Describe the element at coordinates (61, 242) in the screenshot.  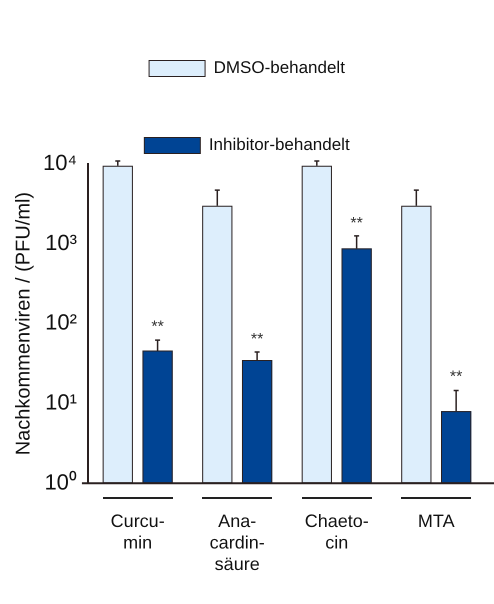
I see `y-tick-label: 10³` at that location.